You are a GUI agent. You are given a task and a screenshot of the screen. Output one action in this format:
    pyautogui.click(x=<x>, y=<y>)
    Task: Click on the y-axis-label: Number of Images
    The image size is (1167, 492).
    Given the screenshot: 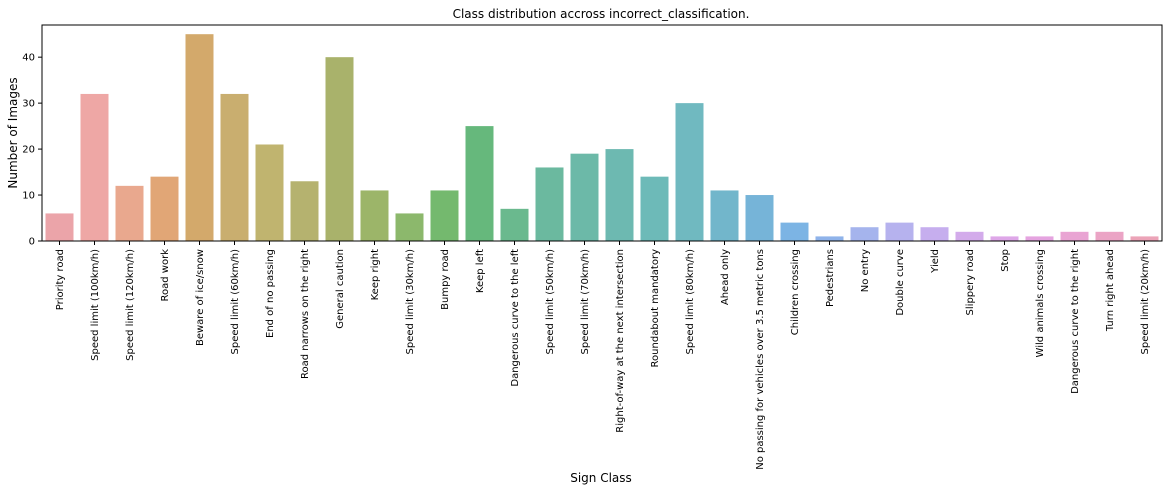 What is the action you would take?
    pyautogui.click(x=13, y=132)
    